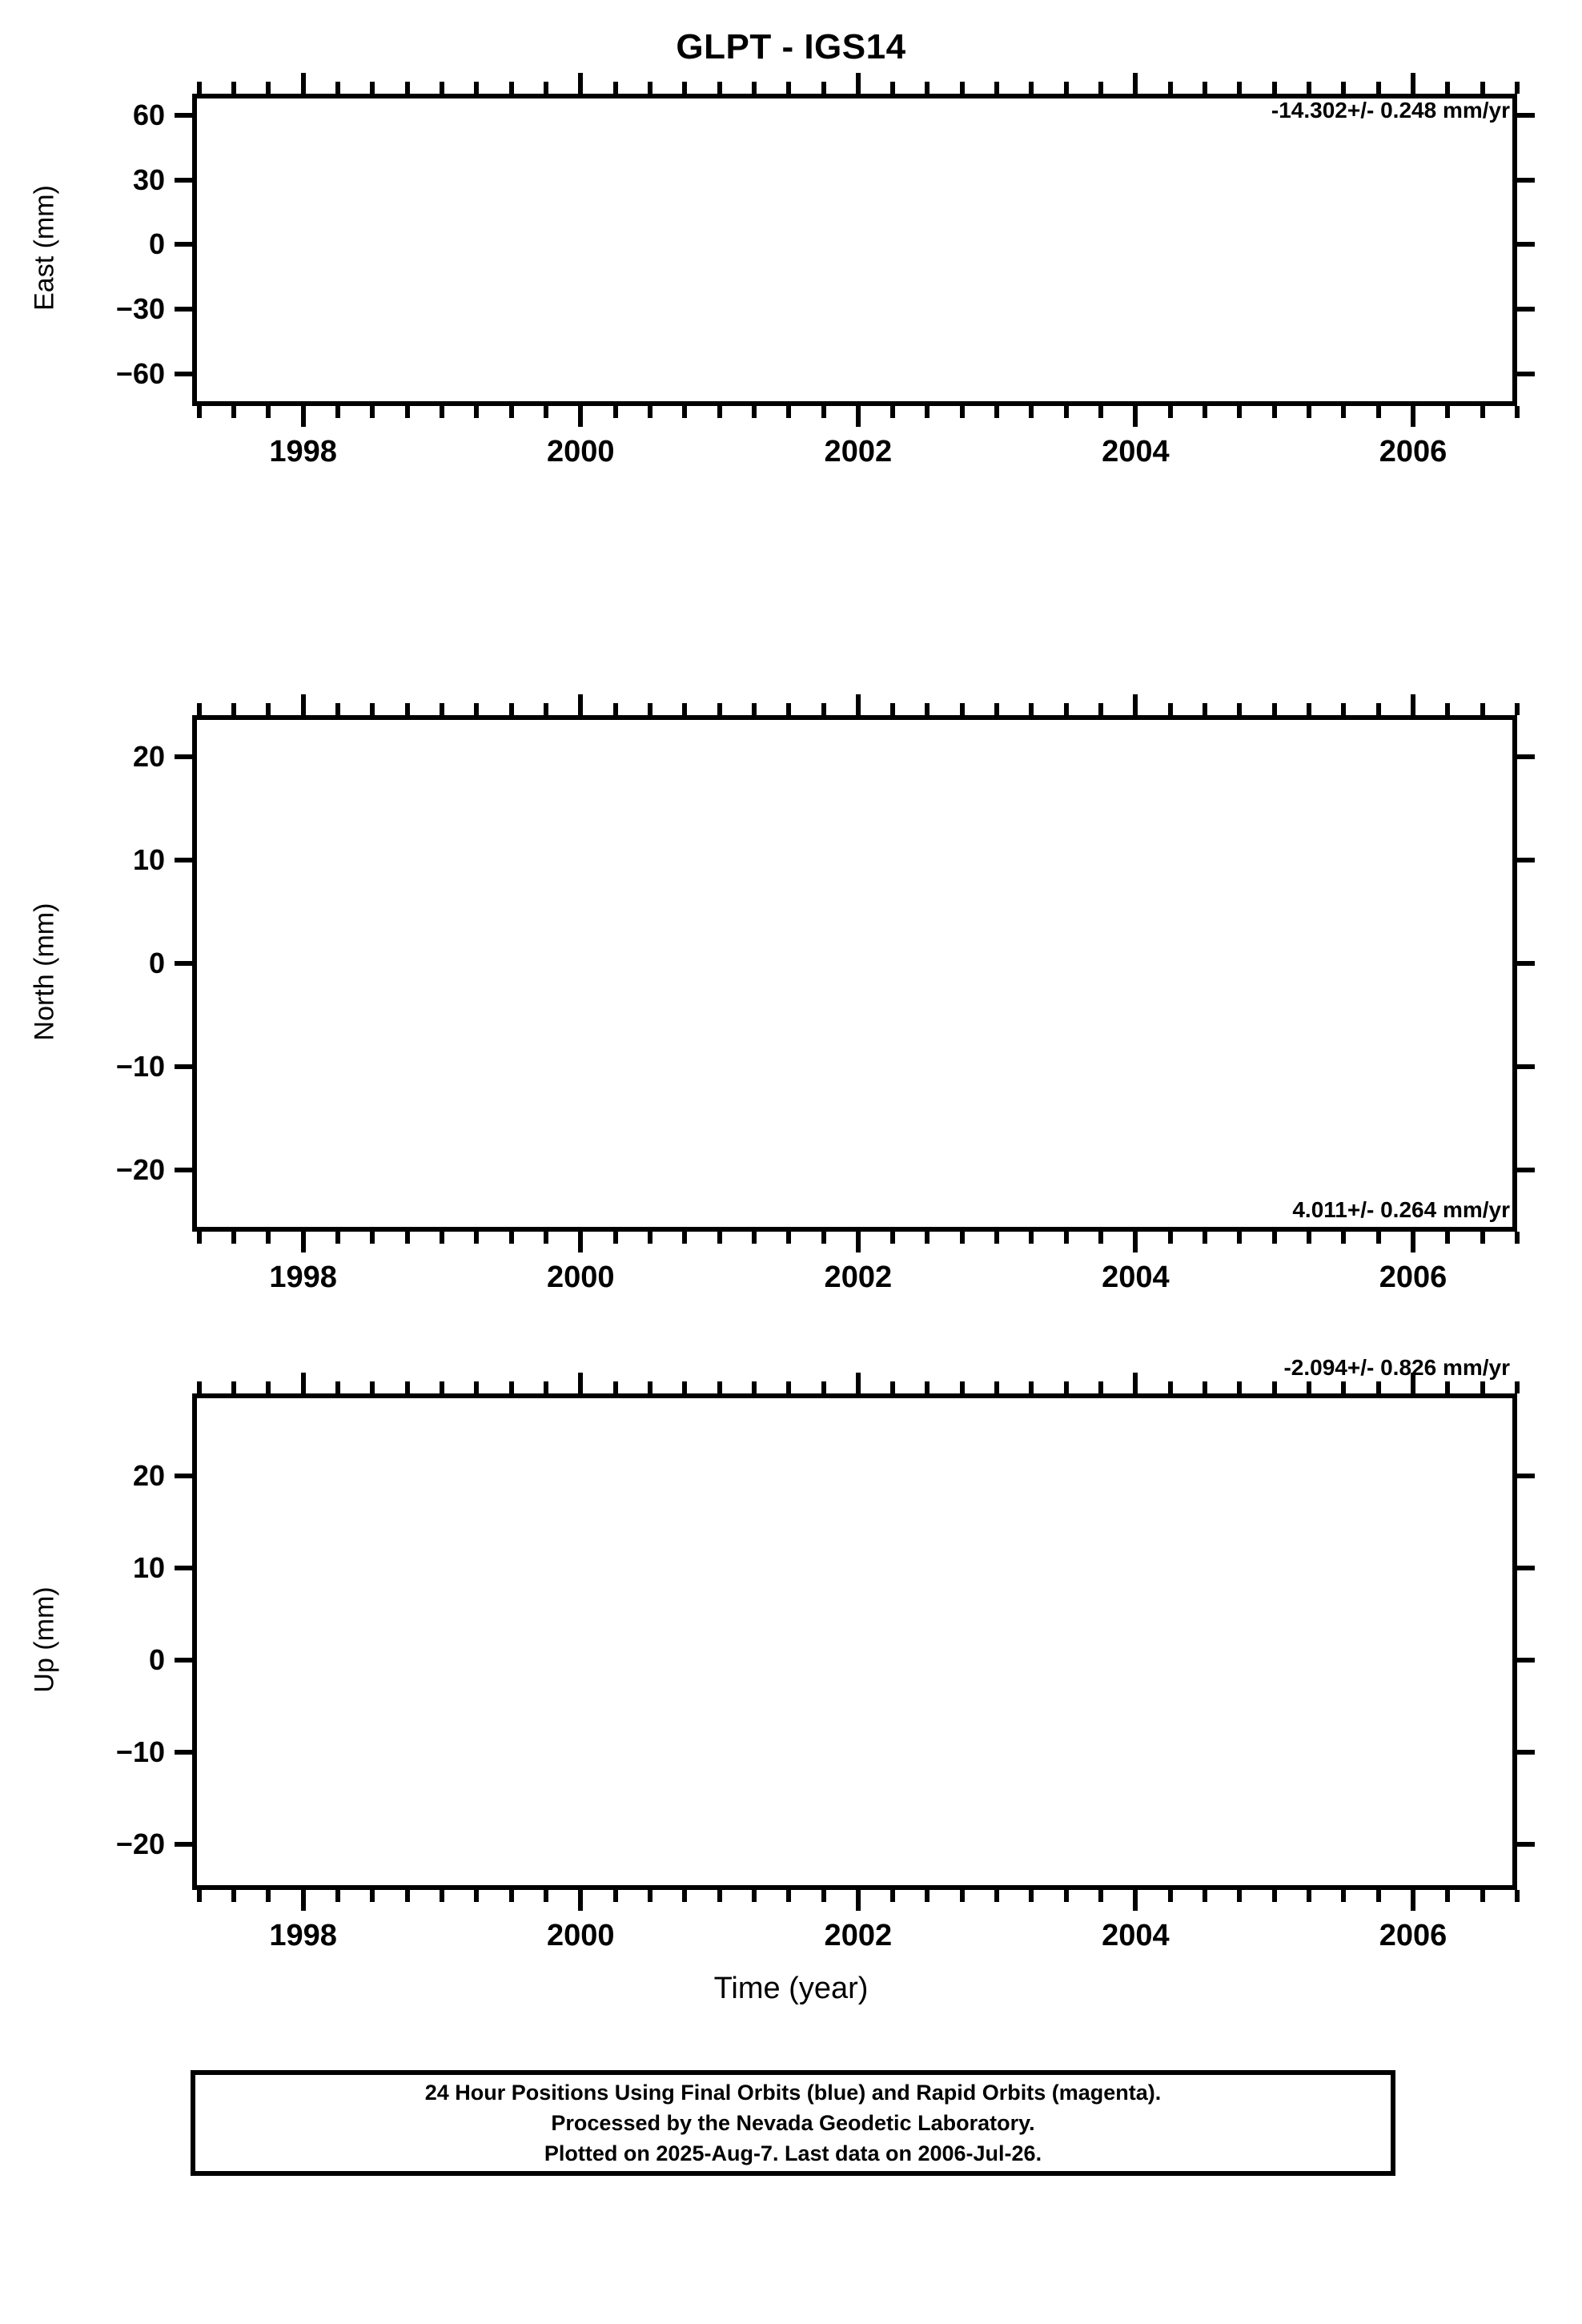 Image resolution: width=1582 pixels, height=2324 pixels. What do you see at coordinates (580, 1936) in the screenshot?
I see `xtick-label-up: 2000` at bounding box center [580, 1936].